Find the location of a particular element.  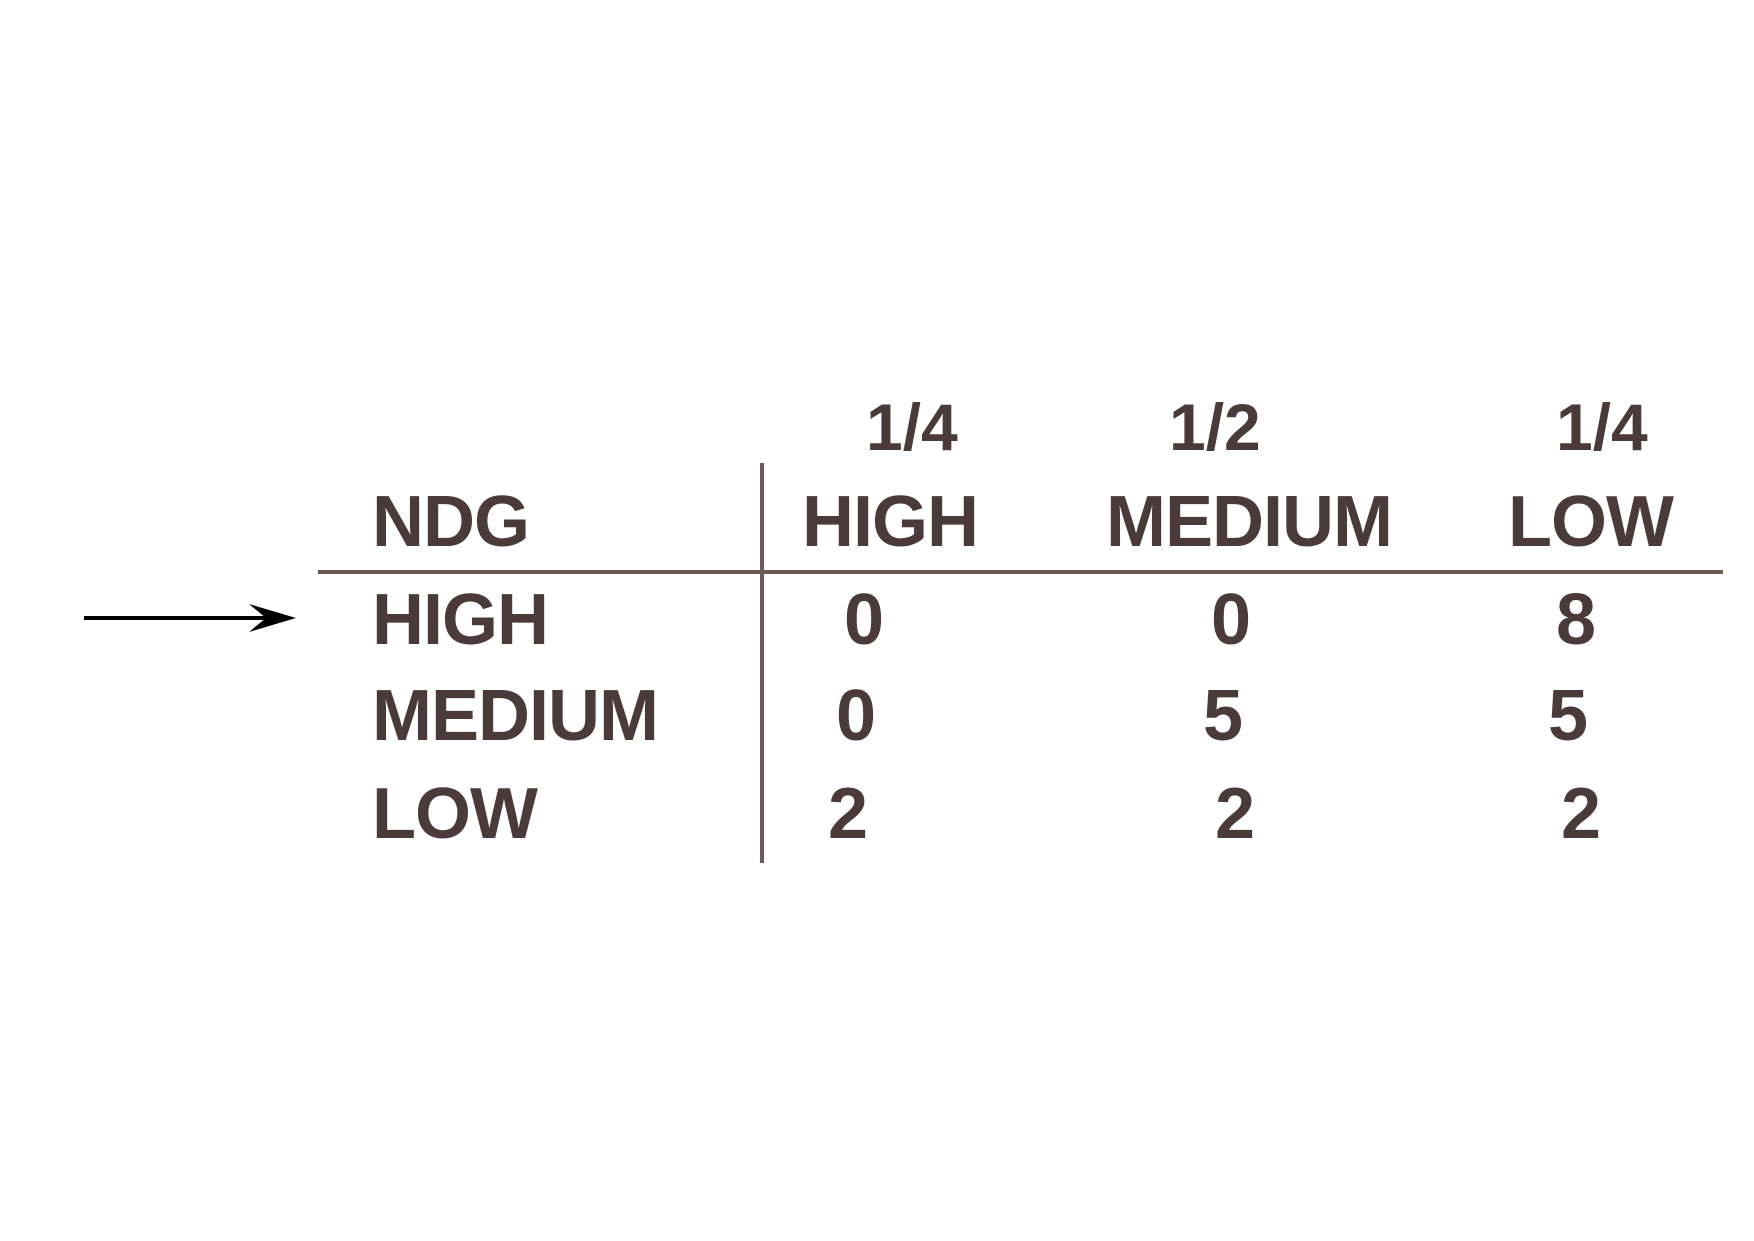

cell-low-low: 2 is located at coordinates (1581, 814).